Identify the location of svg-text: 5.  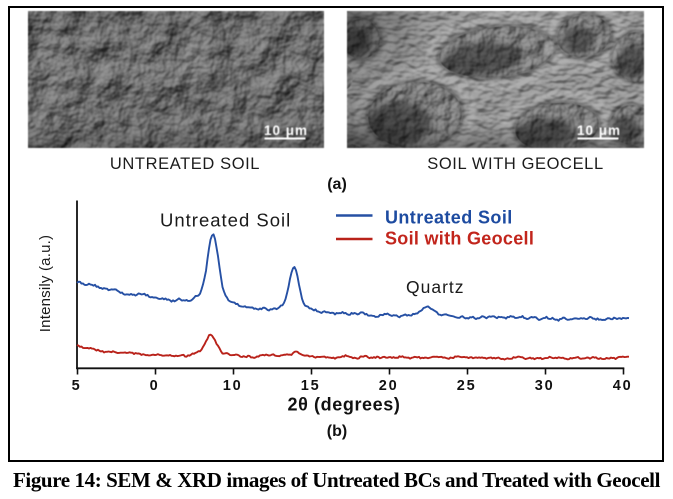
(77, 386).